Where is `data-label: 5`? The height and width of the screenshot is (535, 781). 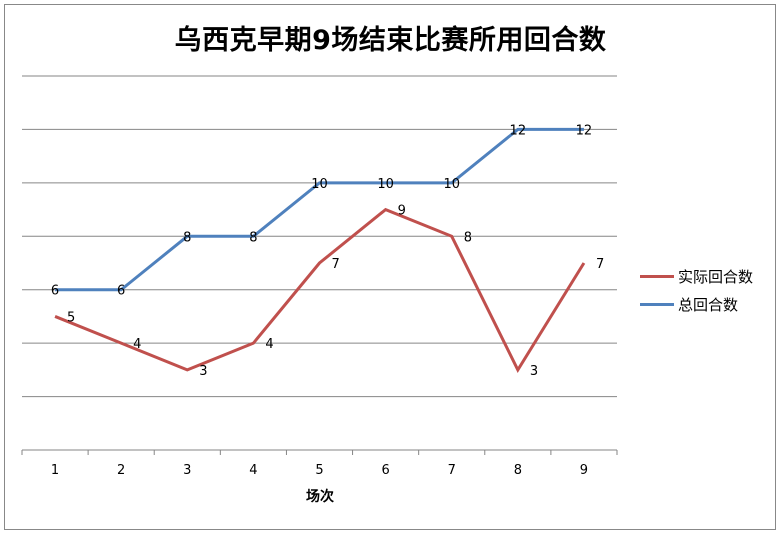 data-label: 5 is located at coordinates (71, 317).